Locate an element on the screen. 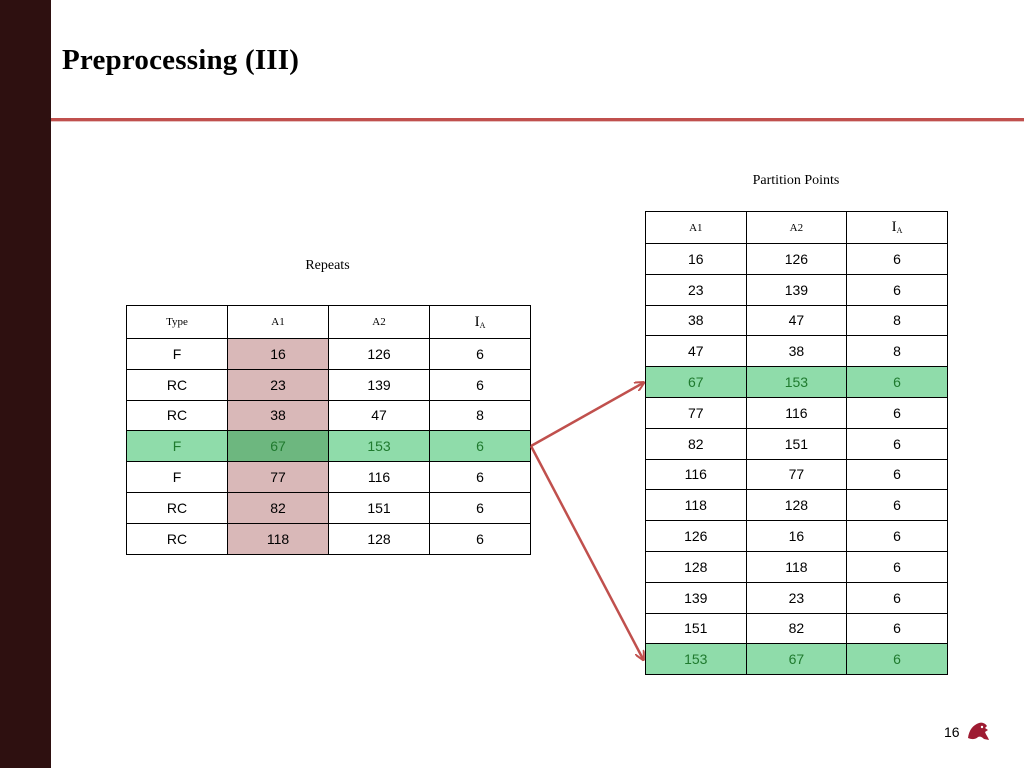  cell-type: F is located at coordinates (177, 446).